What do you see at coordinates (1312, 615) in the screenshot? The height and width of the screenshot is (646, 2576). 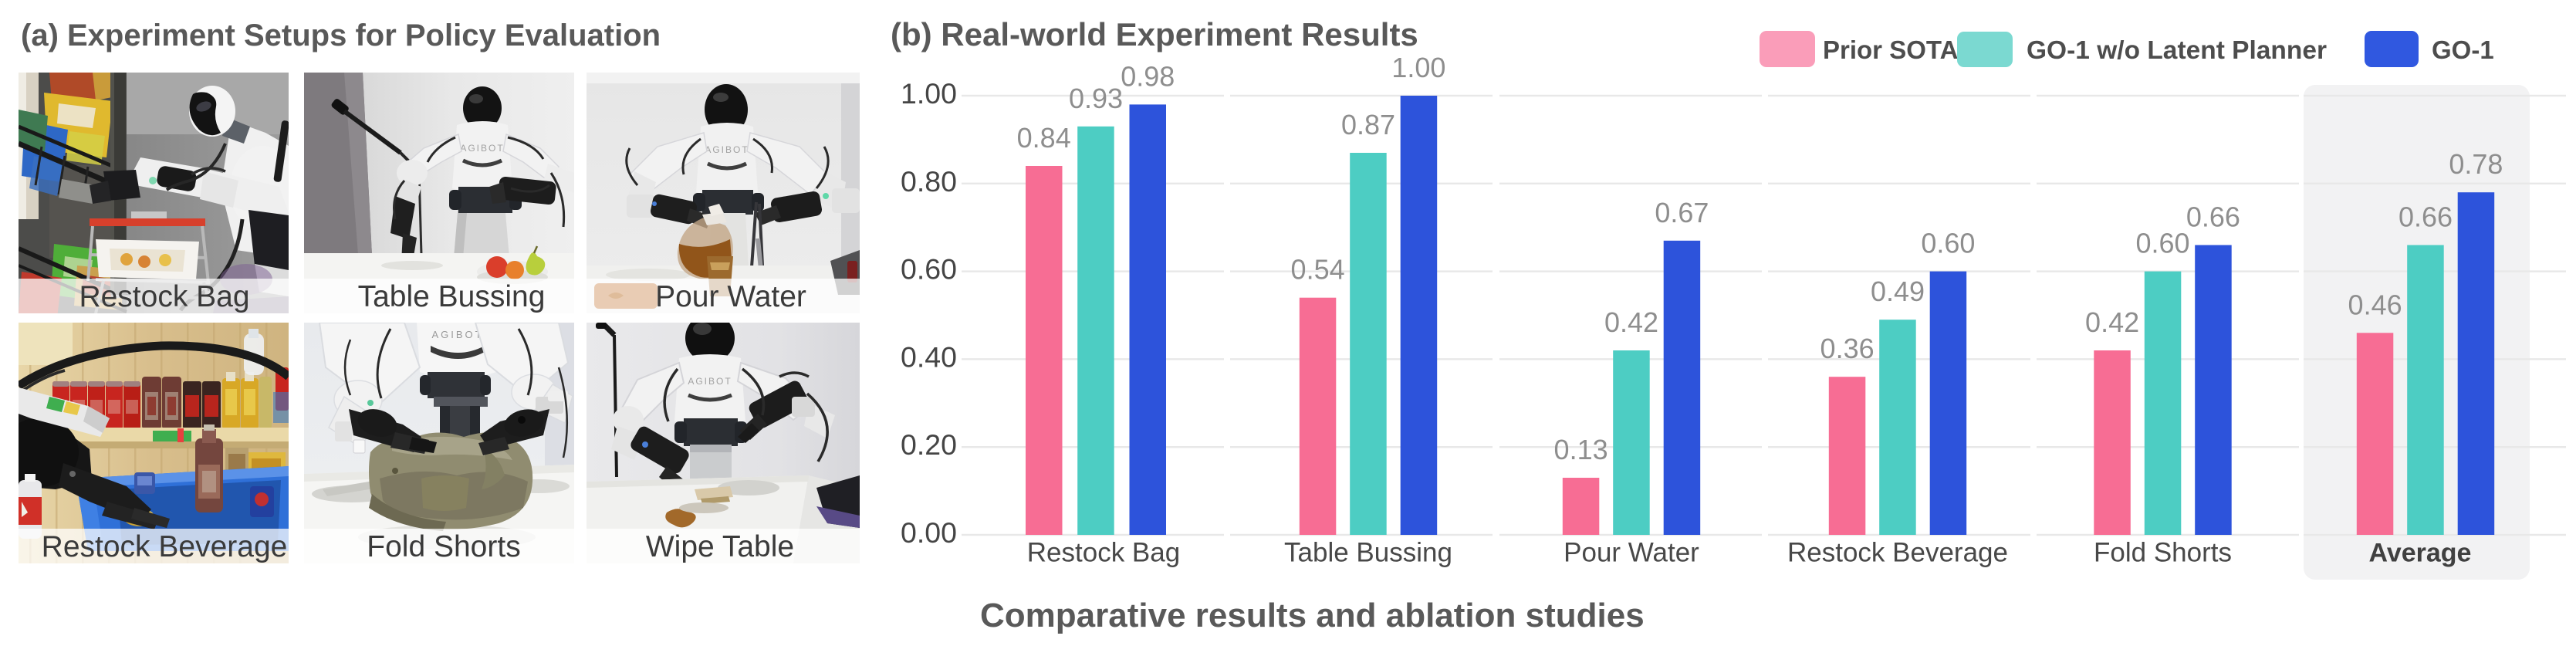 I see `svg-text:Comparative results and ablati: Comparative results and ablation studies` at bounding box center [1312, 615].